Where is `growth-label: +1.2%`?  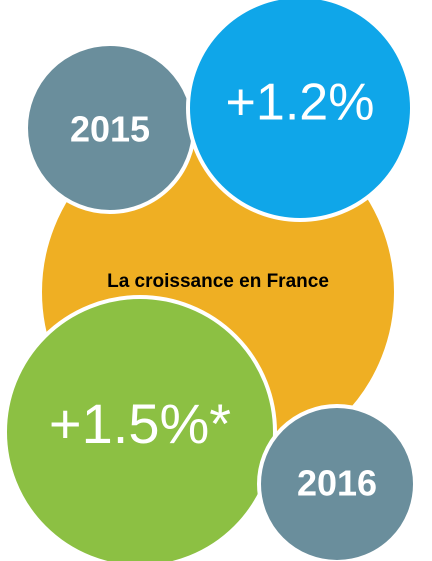
growth-label: +1.2% is located at coordinates (300, 103).